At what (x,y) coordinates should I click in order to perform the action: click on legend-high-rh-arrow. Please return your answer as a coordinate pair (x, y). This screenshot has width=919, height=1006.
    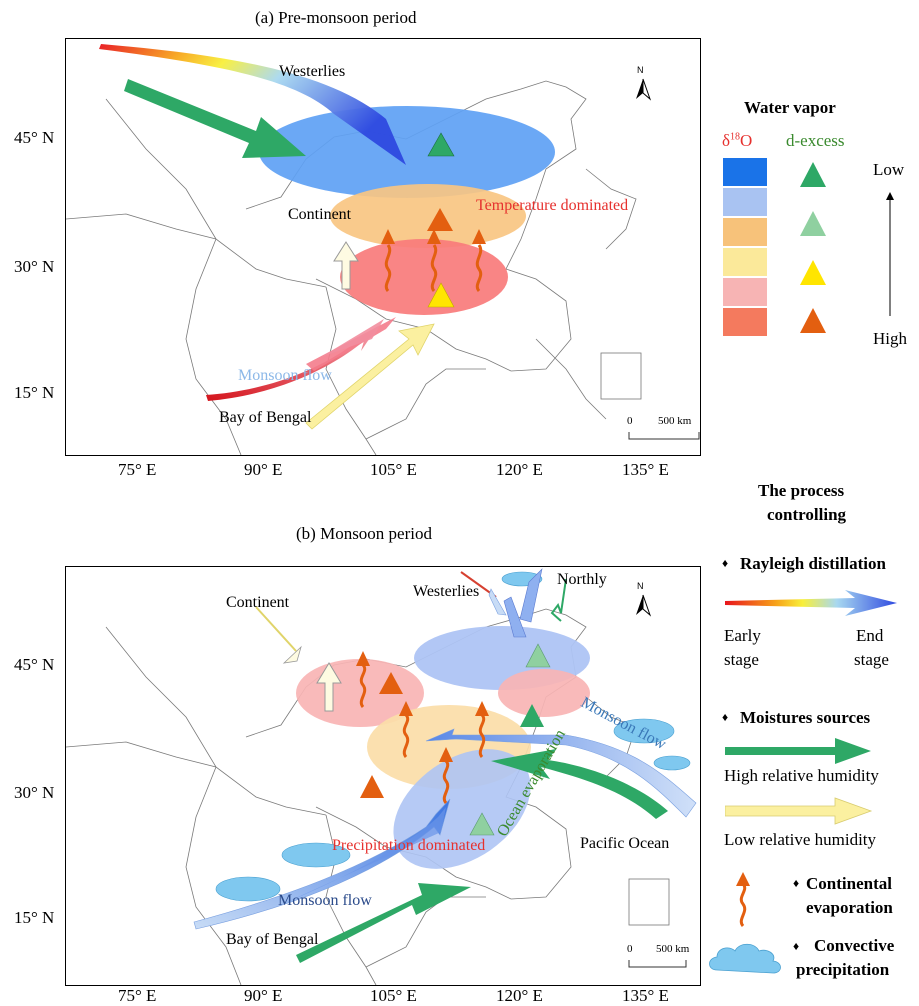
    Looking at the image, I should click on (798, 751).